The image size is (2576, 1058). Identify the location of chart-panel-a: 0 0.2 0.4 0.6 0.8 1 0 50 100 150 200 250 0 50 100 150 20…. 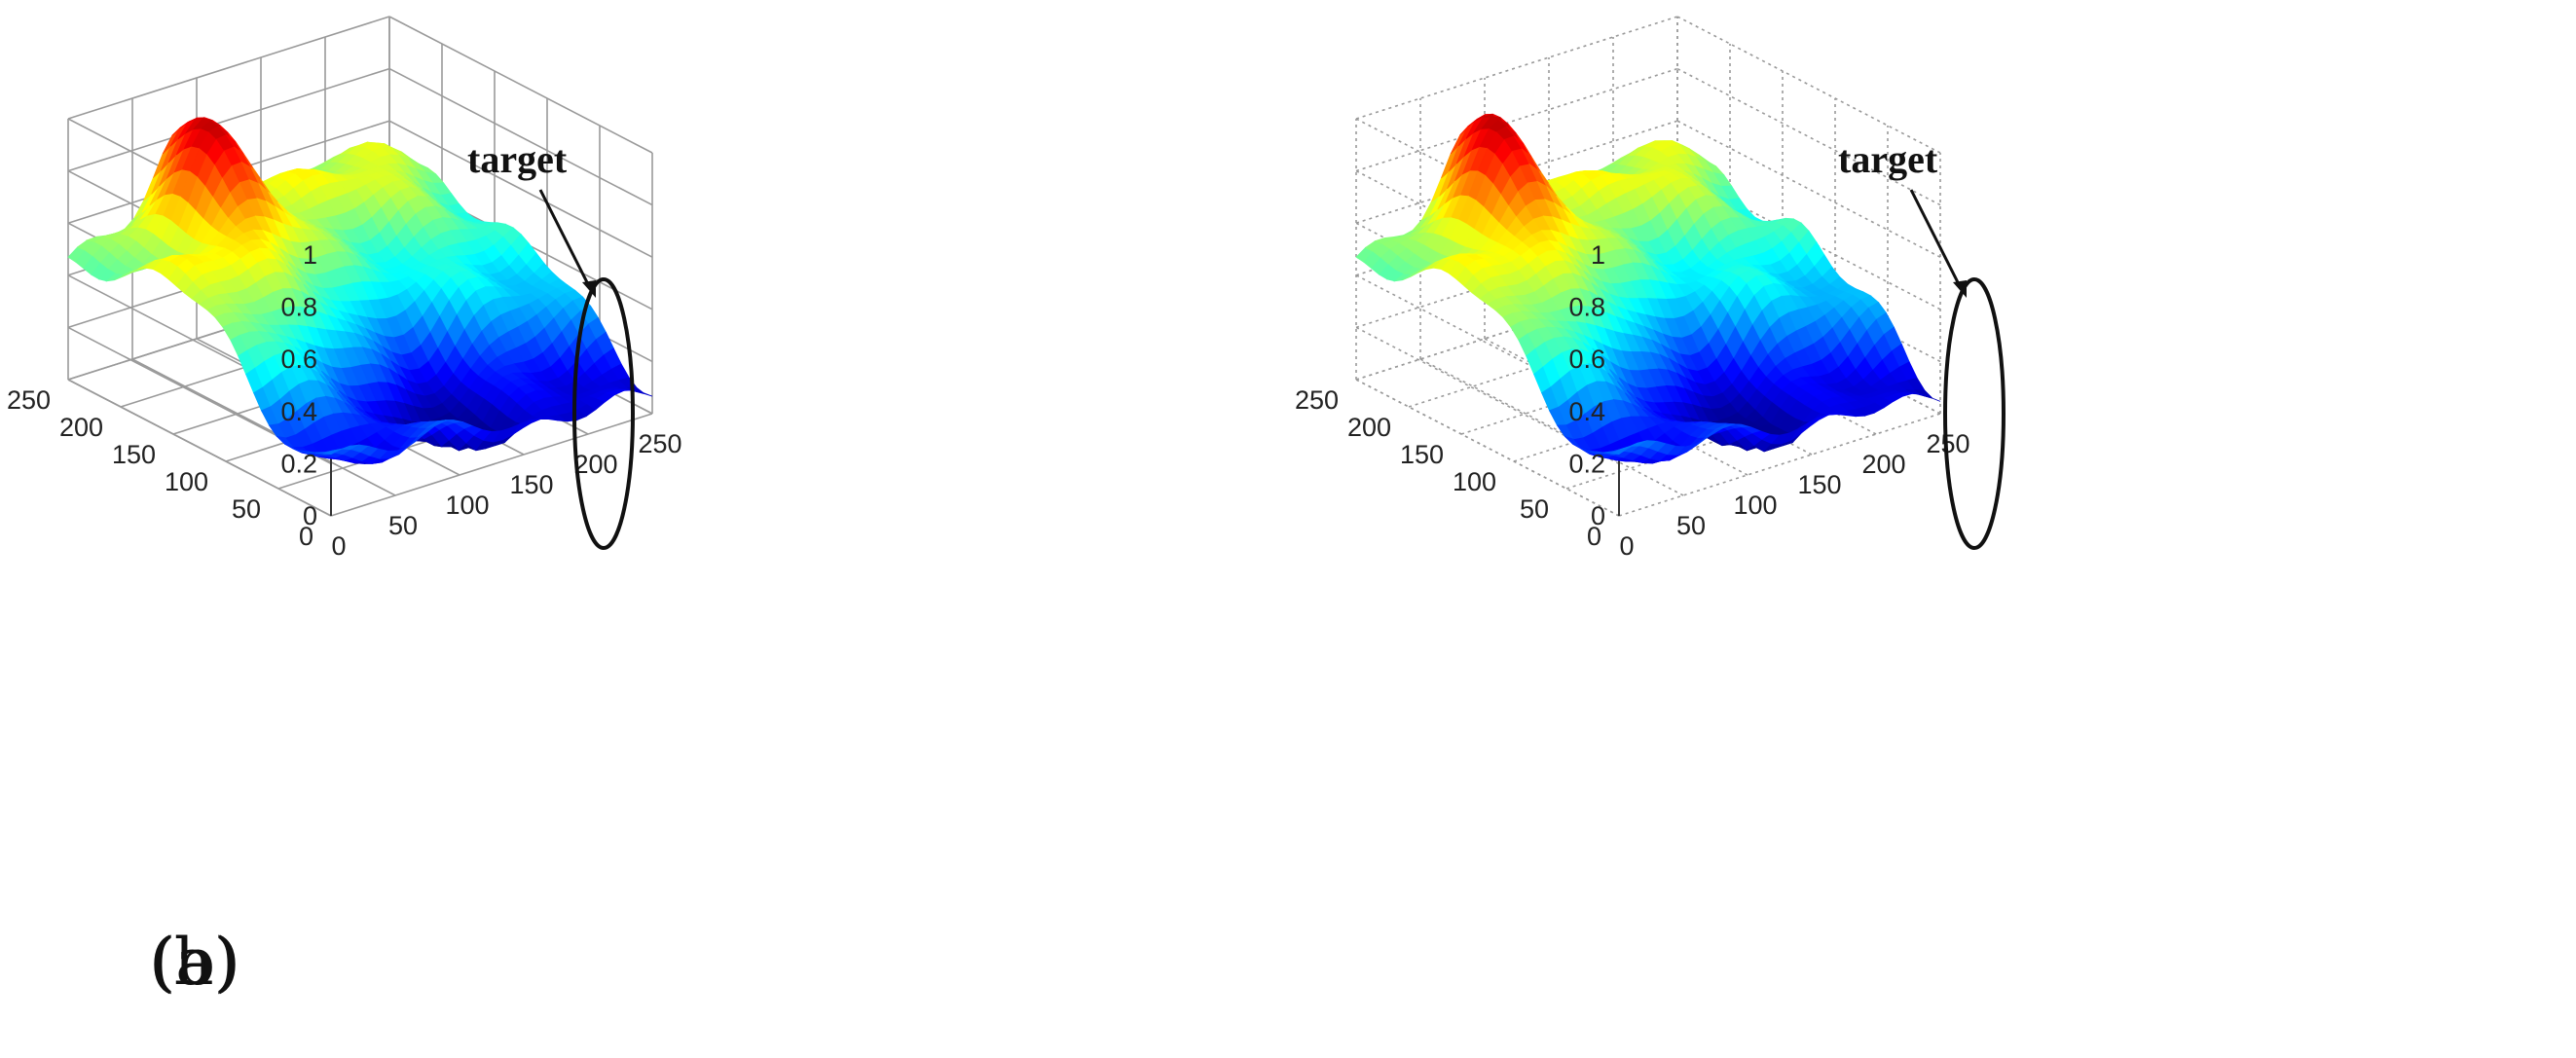
(344, 288).